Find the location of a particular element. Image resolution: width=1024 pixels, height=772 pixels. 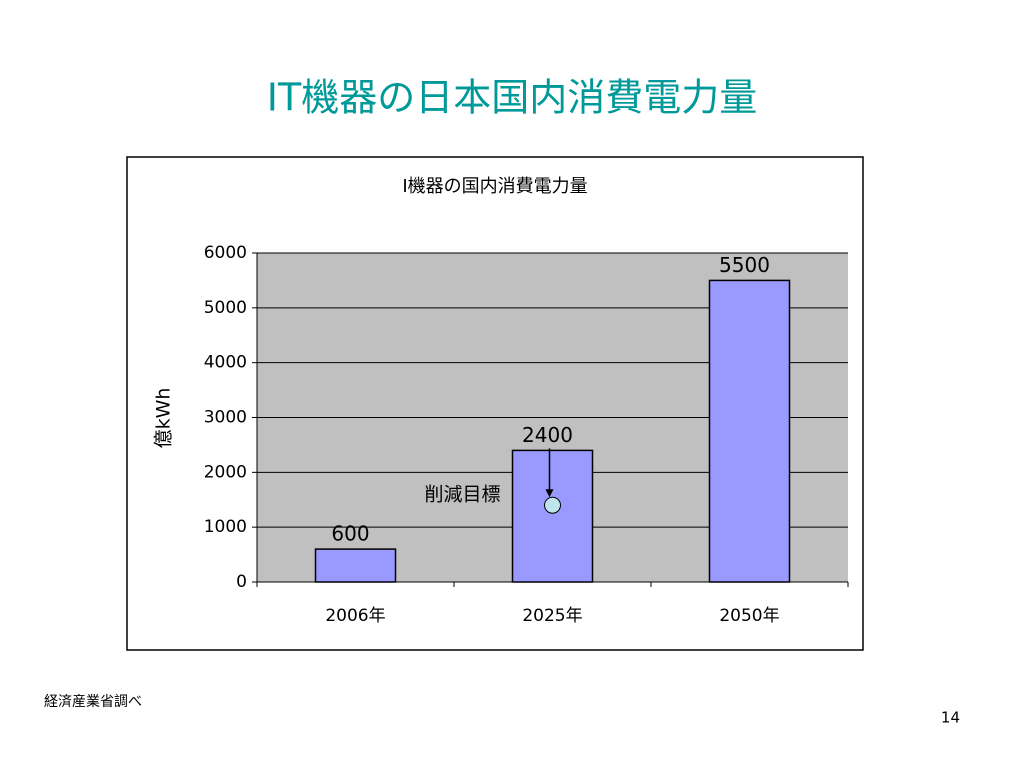

chart-title: I機器の国内消費電力量 is located at coordinates (494, 186).